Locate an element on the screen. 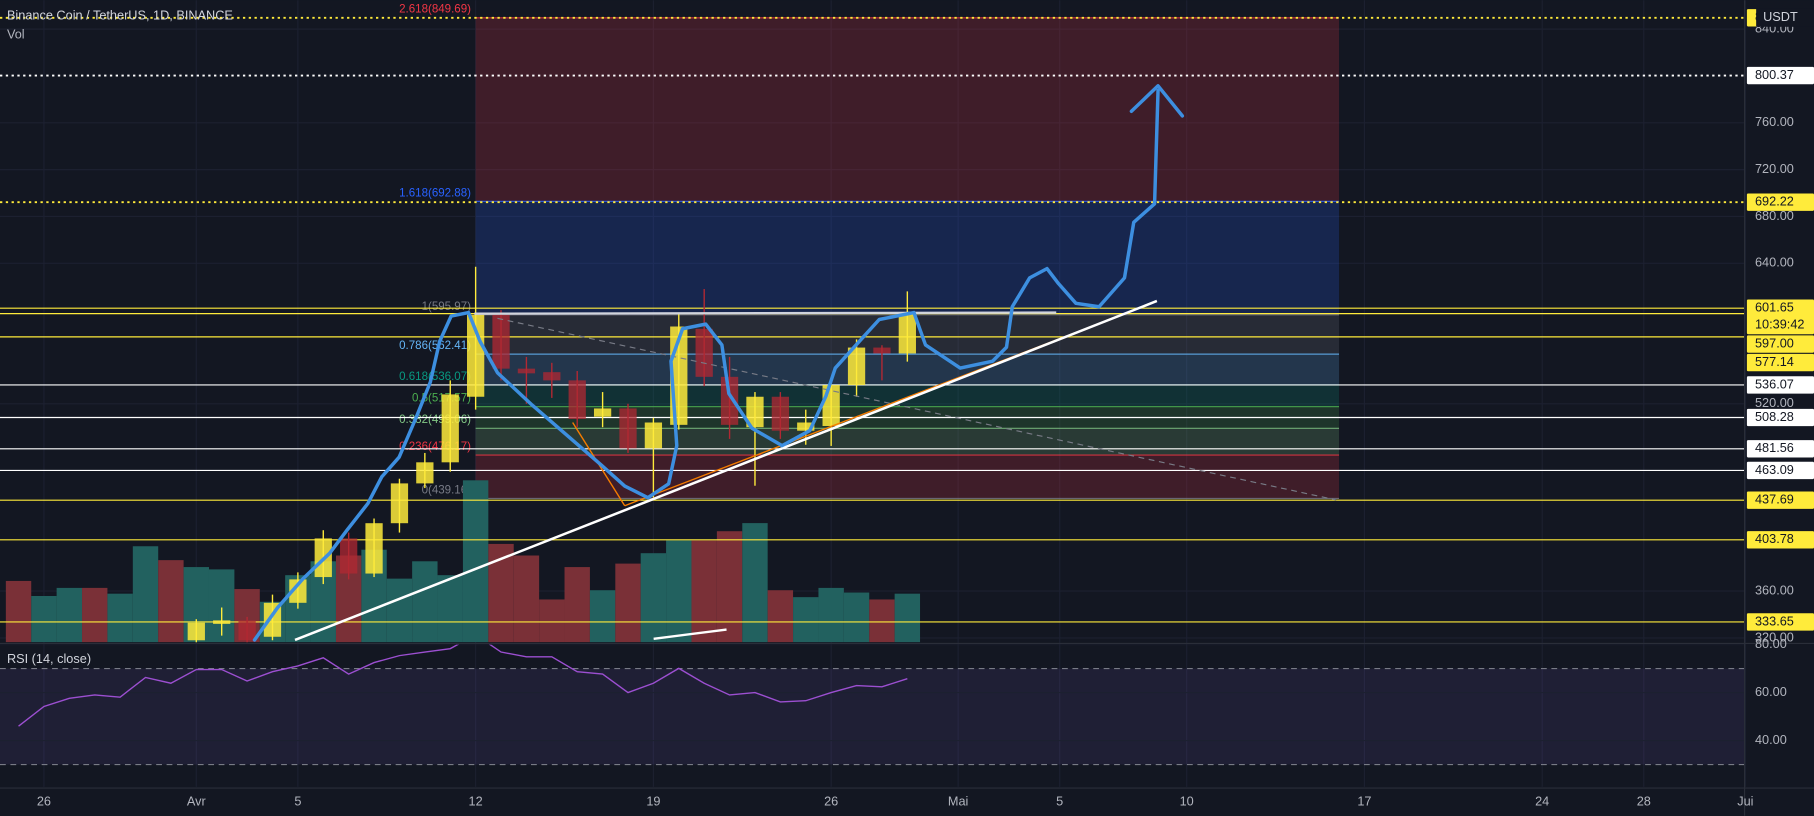  projection-arrowhead is located at coordinates (1157, 101).